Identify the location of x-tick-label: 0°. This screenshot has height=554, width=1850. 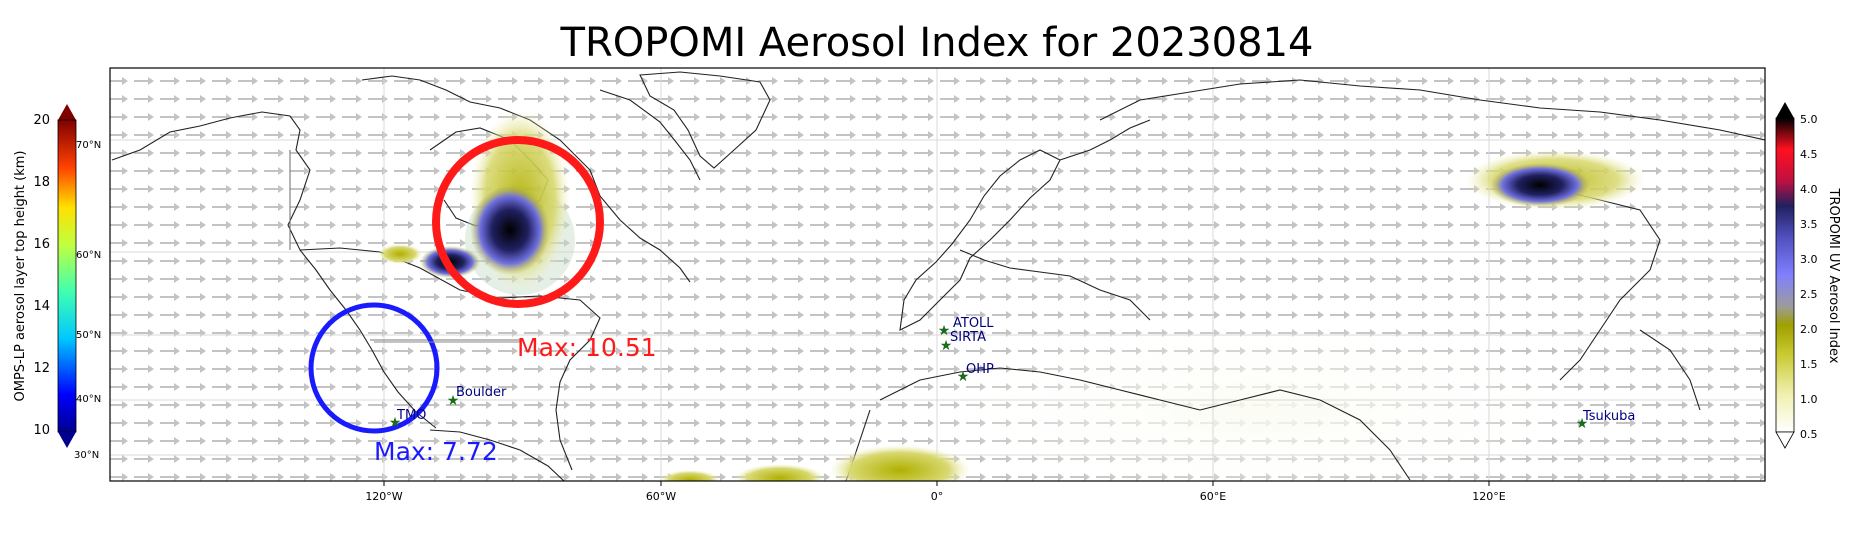
(937, 496).